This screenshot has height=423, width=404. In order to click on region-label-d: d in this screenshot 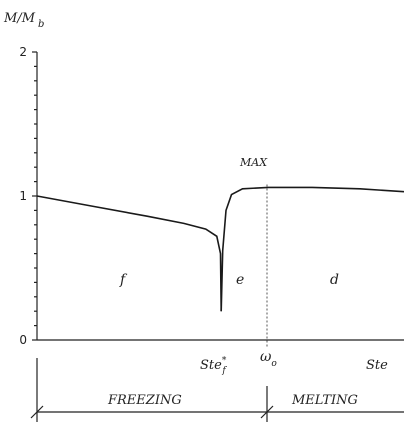, I will do `click(334, 280)`.